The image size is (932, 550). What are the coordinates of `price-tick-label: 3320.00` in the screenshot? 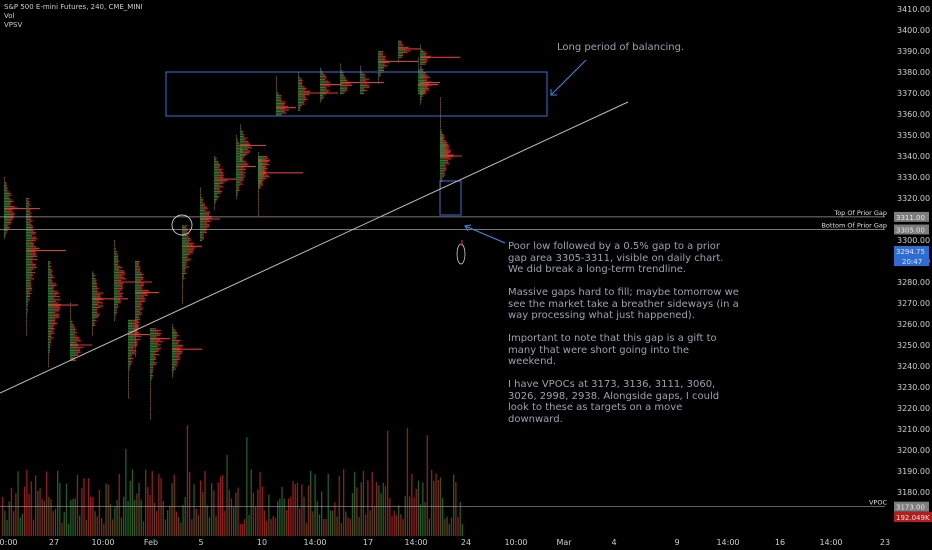 It's located at (913, 198).